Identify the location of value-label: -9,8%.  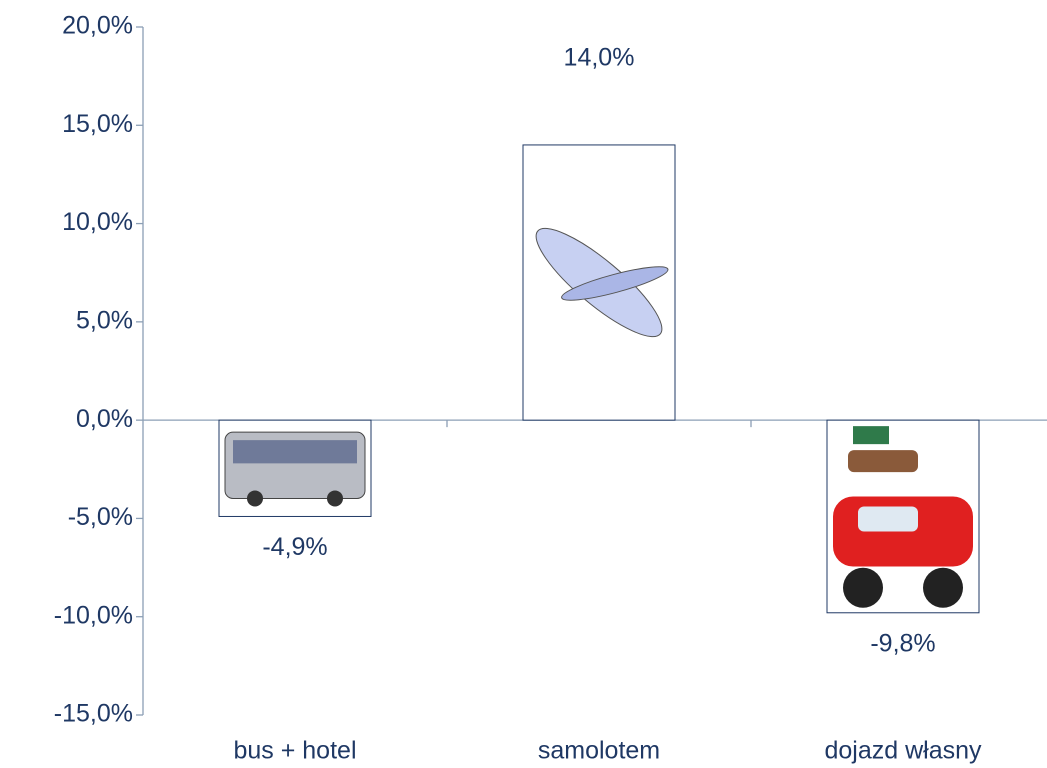
(902, 643).